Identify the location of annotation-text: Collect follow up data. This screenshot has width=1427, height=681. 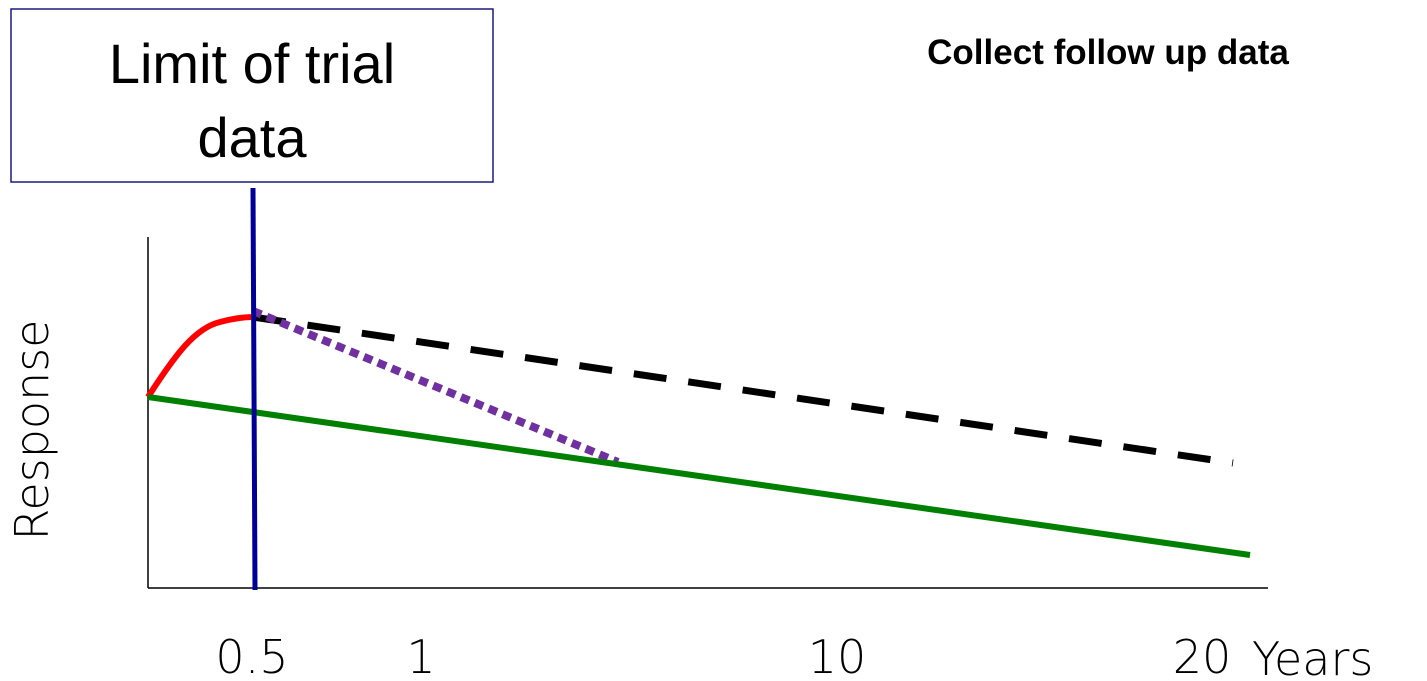
(1108, 52).